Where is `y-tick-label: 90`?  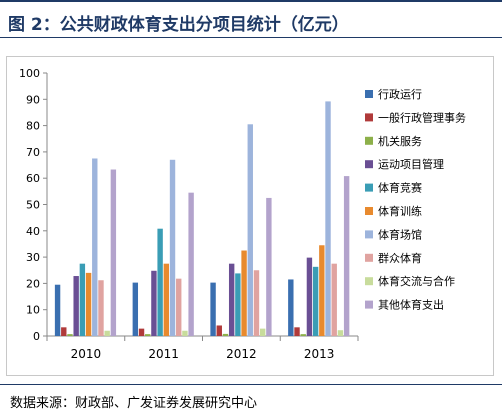
y-tick-label: 90 is located at coordinates (33, 99).